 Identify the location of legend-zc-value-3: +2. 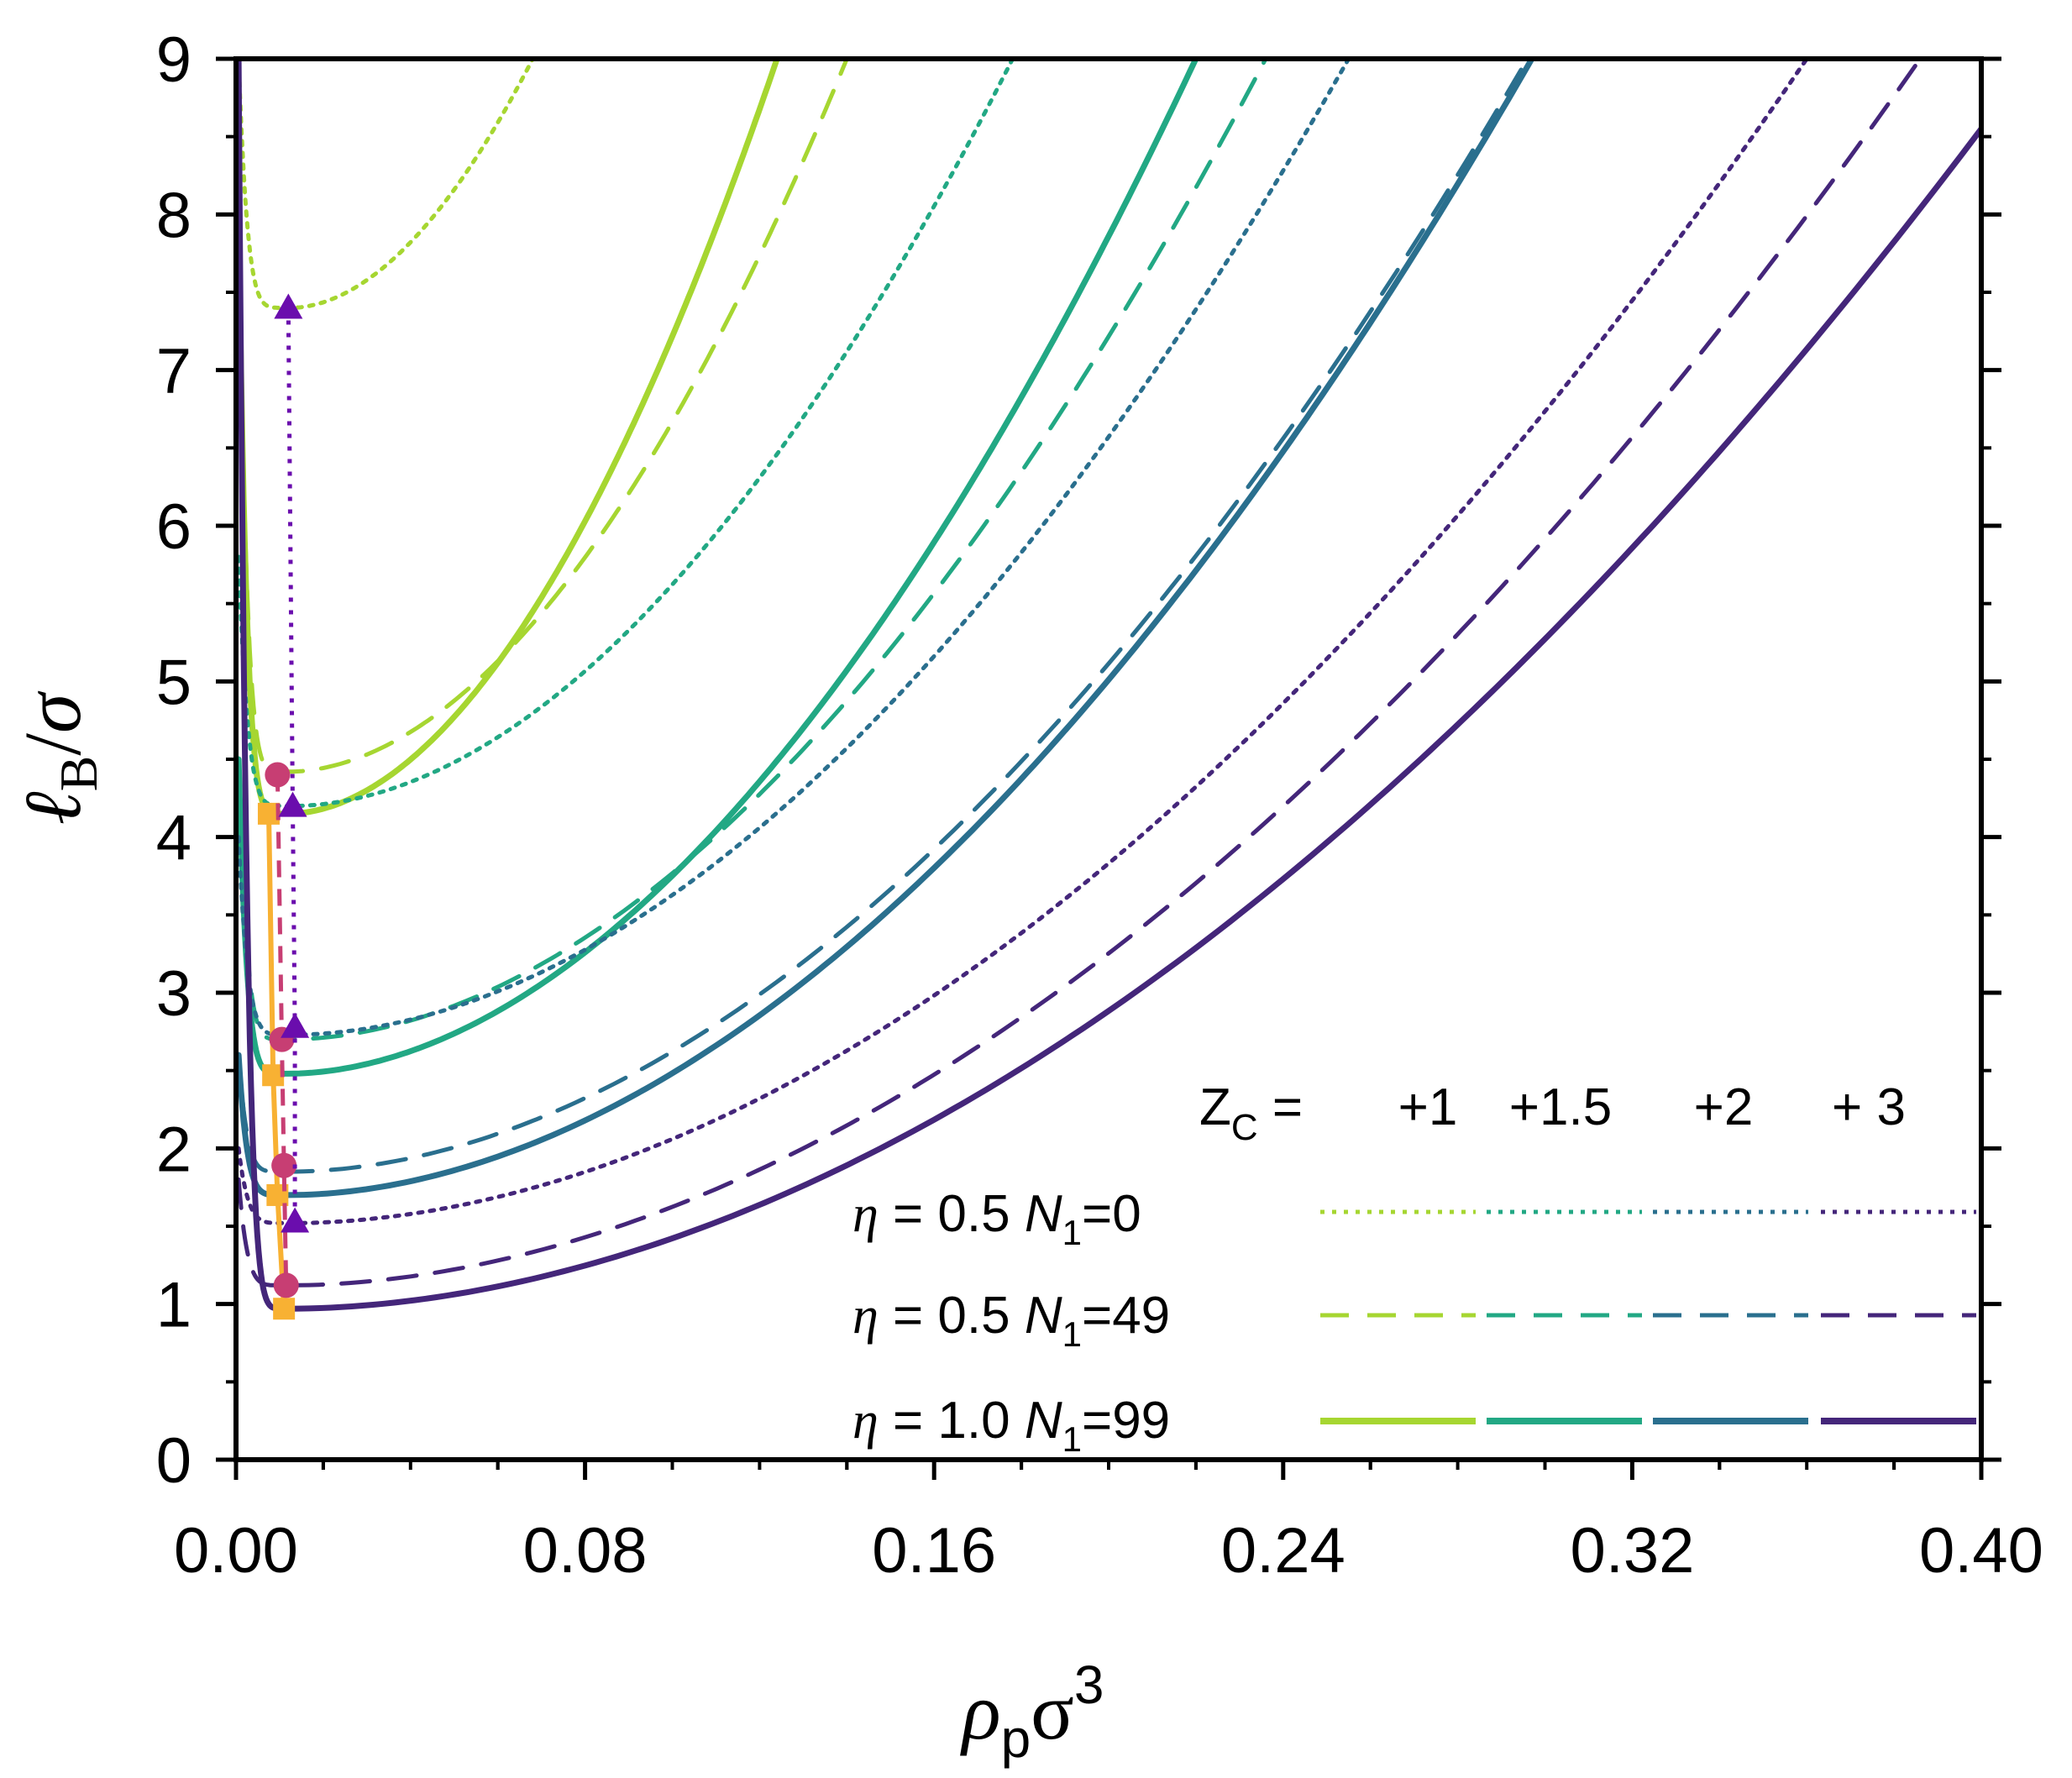
(1724, 1107).